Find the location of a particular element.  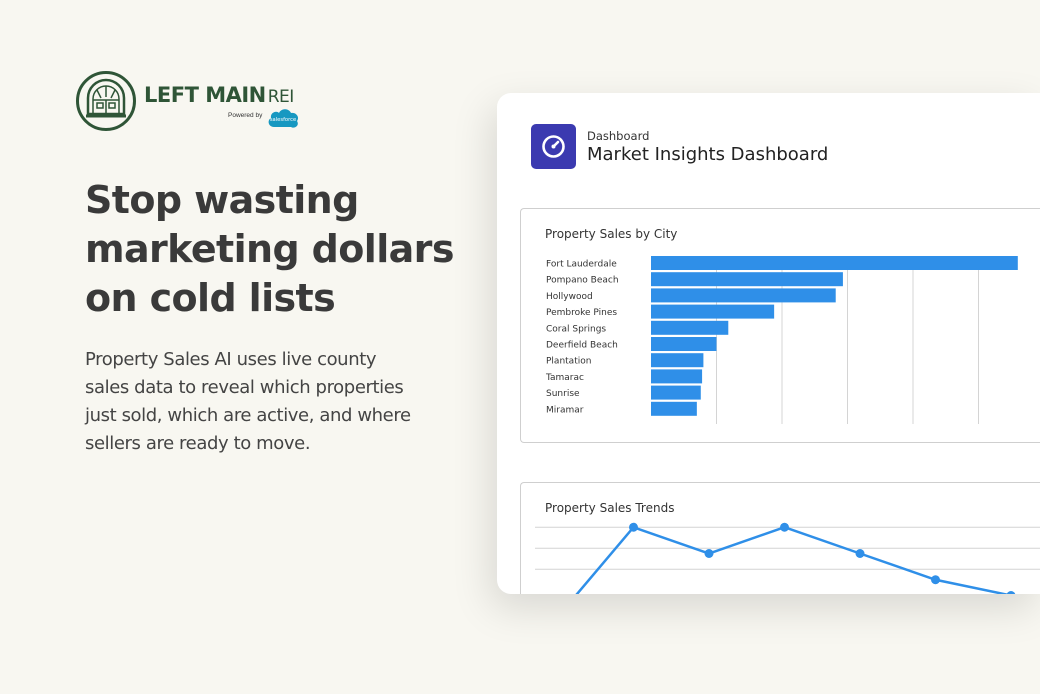

powered-by-label: Powered by is located at coordinates (245, 115).